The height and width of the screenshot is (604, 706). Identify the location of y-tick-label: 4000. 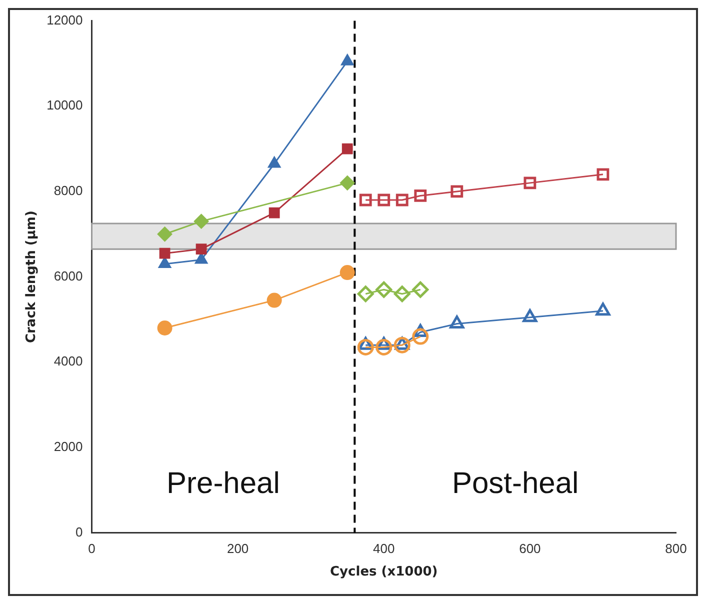
(68, 361).